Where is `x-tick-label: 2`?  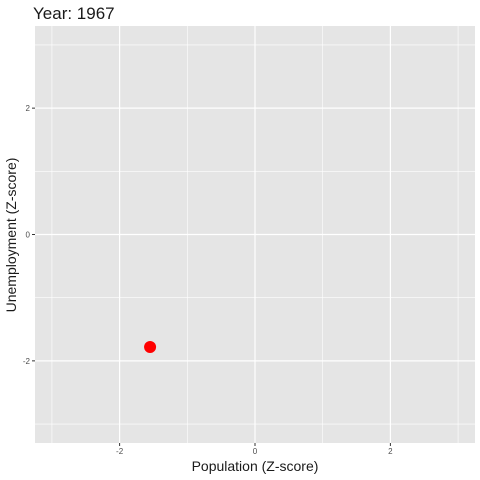 x-tick-label: 2 is located at coordinates (390, 451).